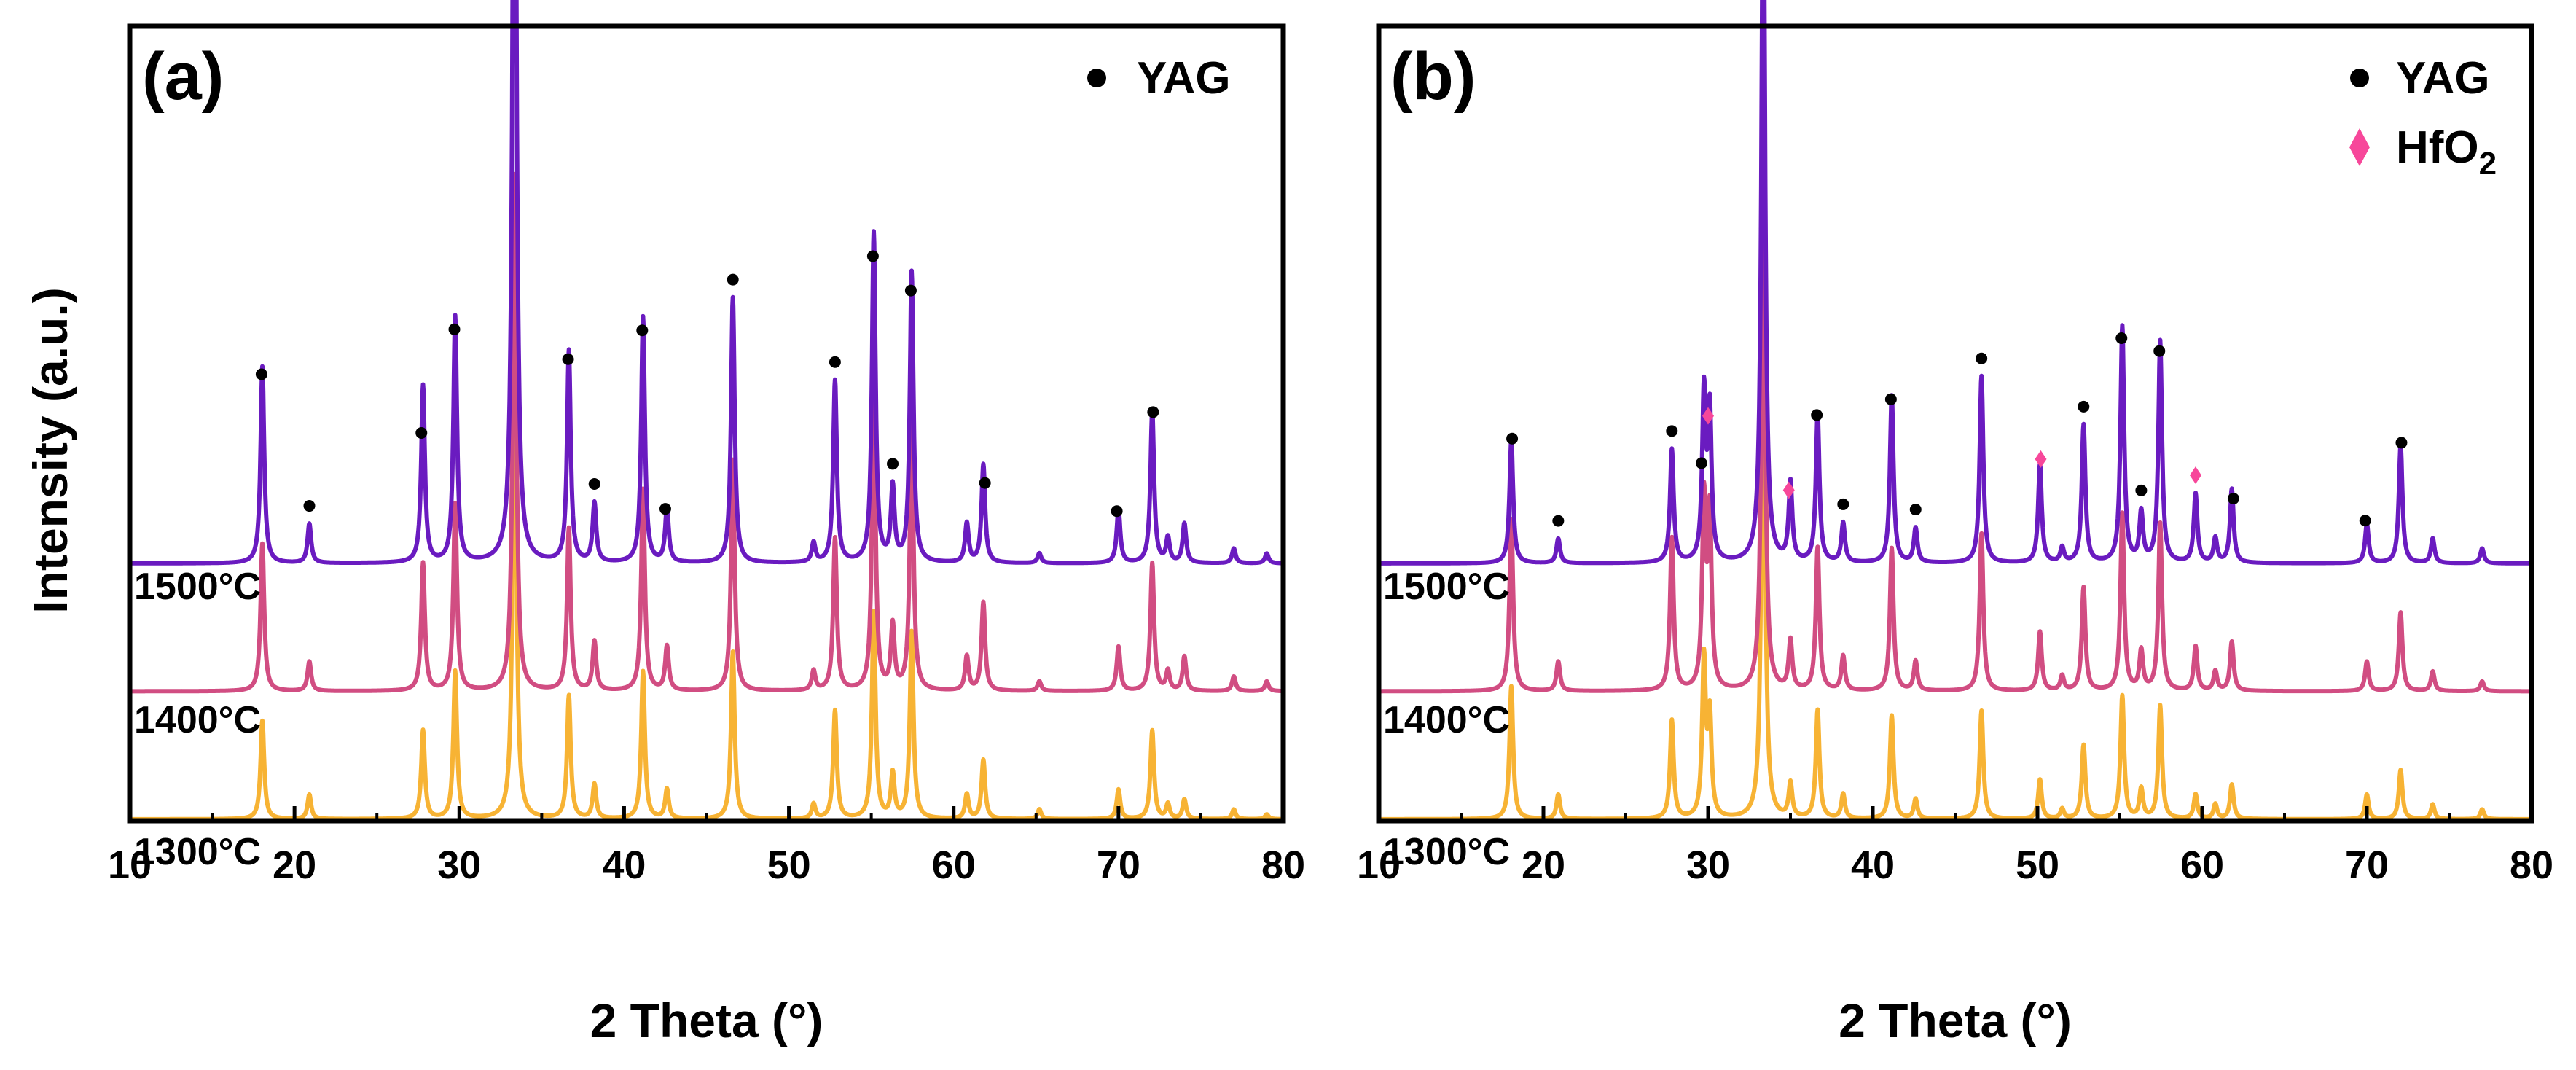  I want to click on panel-a-legend: YAG, so click(1159, 78).